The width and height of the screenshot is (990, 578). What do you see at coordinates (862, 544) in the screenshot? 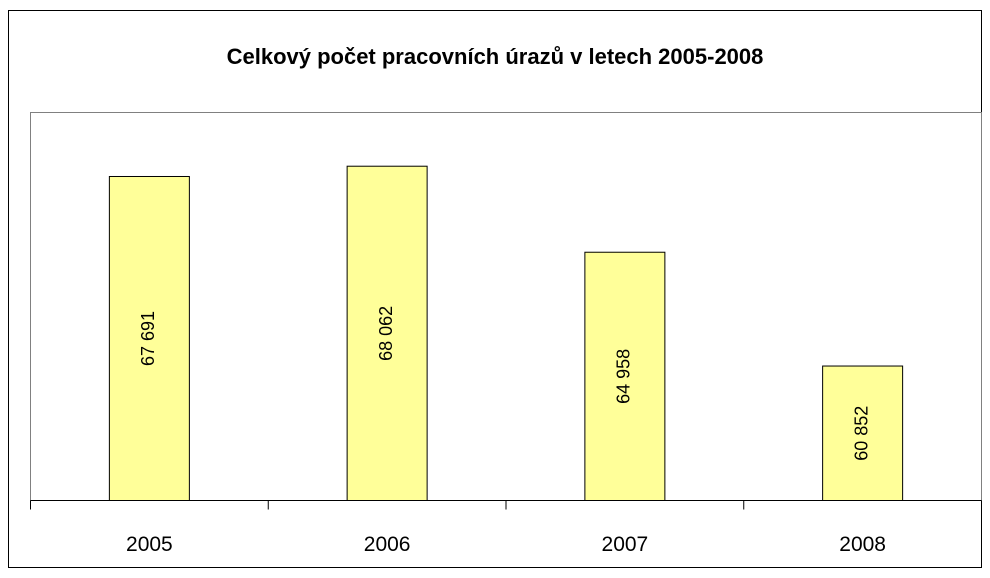
I see `x-tick-label: 2008` at bounding box center [862, 544].